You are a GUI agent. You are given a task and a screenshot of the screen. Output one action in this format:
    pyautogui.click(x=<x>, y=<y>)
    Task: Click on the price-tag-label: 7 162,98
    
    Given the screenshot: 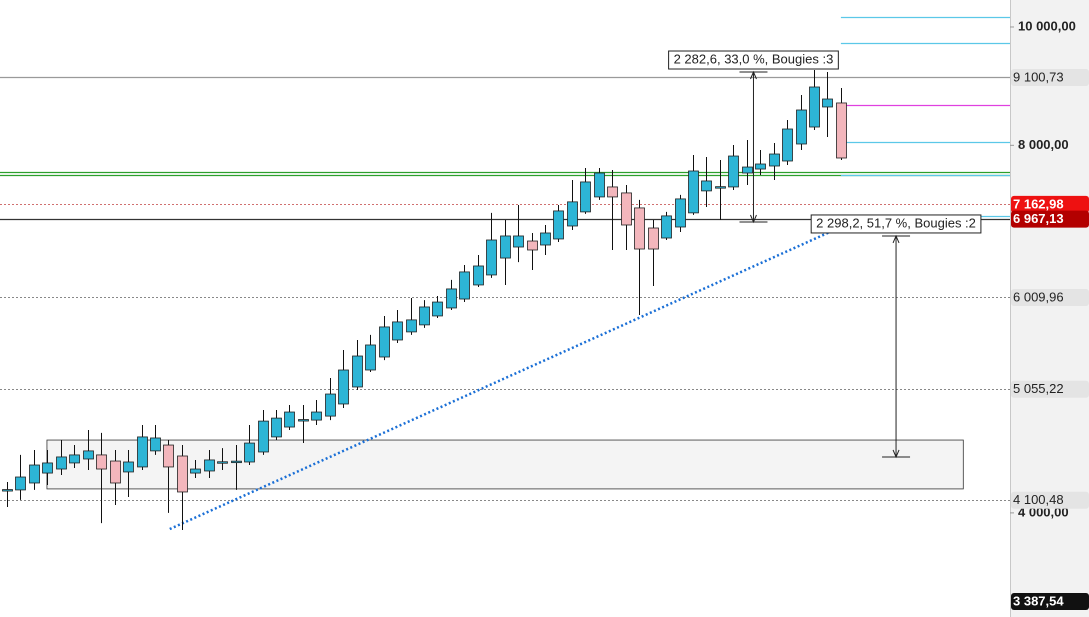 What is the action you would take?
    pyautogui.click(x=1038, y=203)
    